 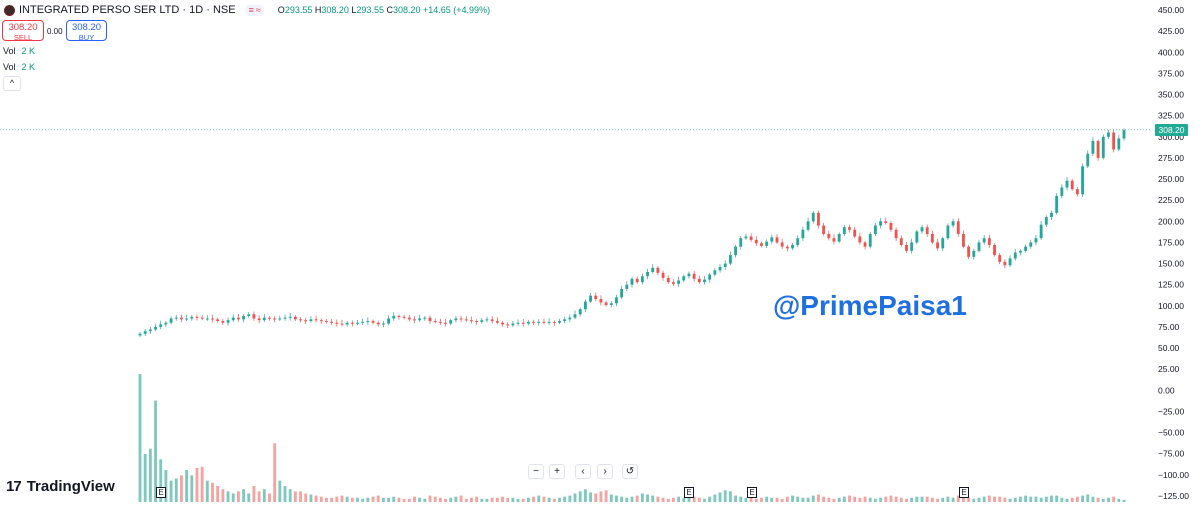 What do you see at coordinates (1171, 95) in the screenshot?
I see `y-tick-label: 350.00` at bounding box center [1171, 95].